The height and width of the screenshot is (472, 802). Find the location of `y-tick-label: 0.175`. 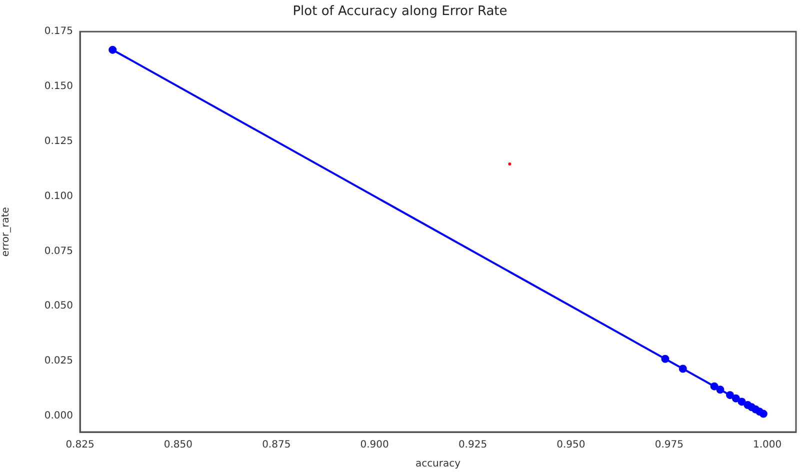

y-tick-label: 0.175 is located at coordinates (58, 32).